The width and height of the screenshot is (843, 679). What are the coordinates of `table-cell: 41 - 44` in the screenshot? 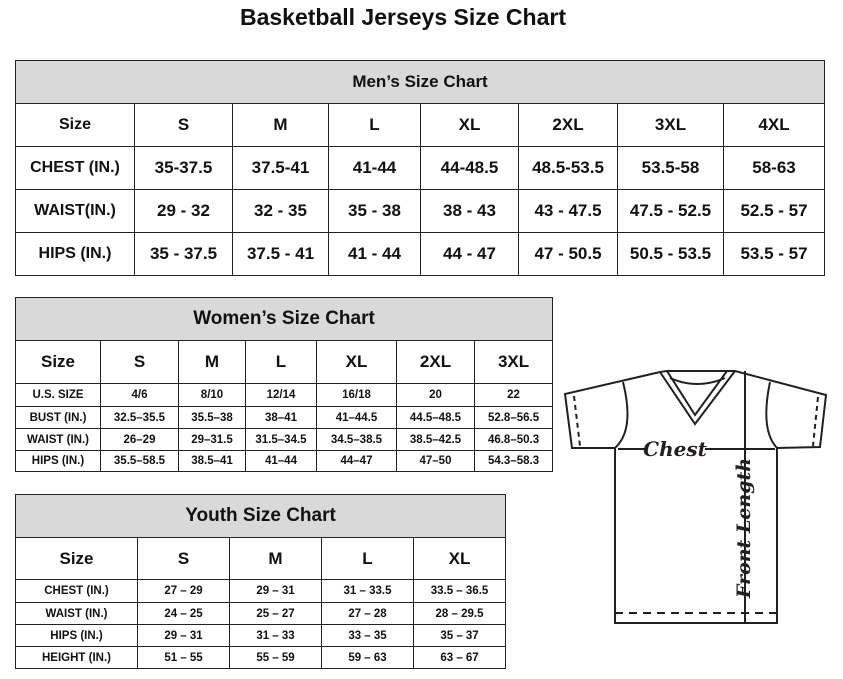 It's located at (374, 254).